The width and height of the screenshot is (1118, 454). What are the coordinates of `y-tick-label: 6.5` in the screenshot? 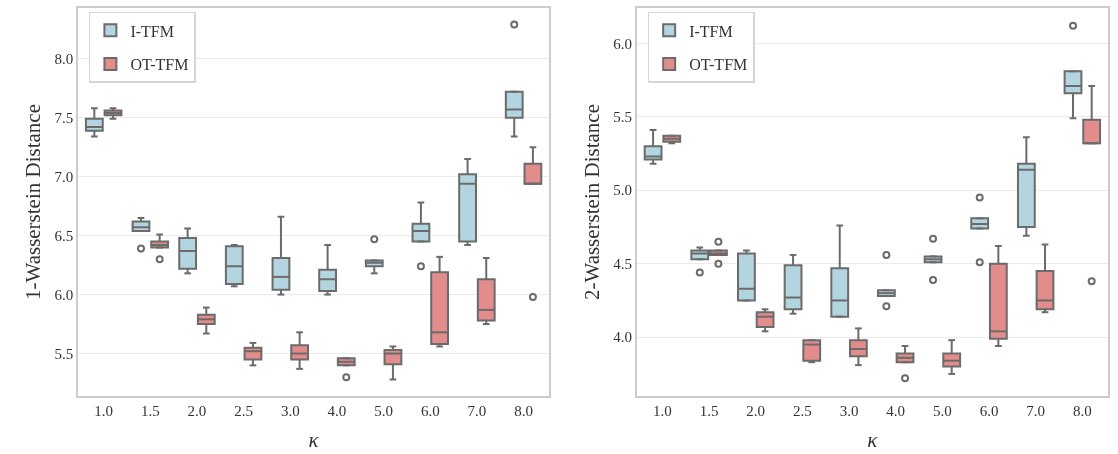 It's located at (64, 235).